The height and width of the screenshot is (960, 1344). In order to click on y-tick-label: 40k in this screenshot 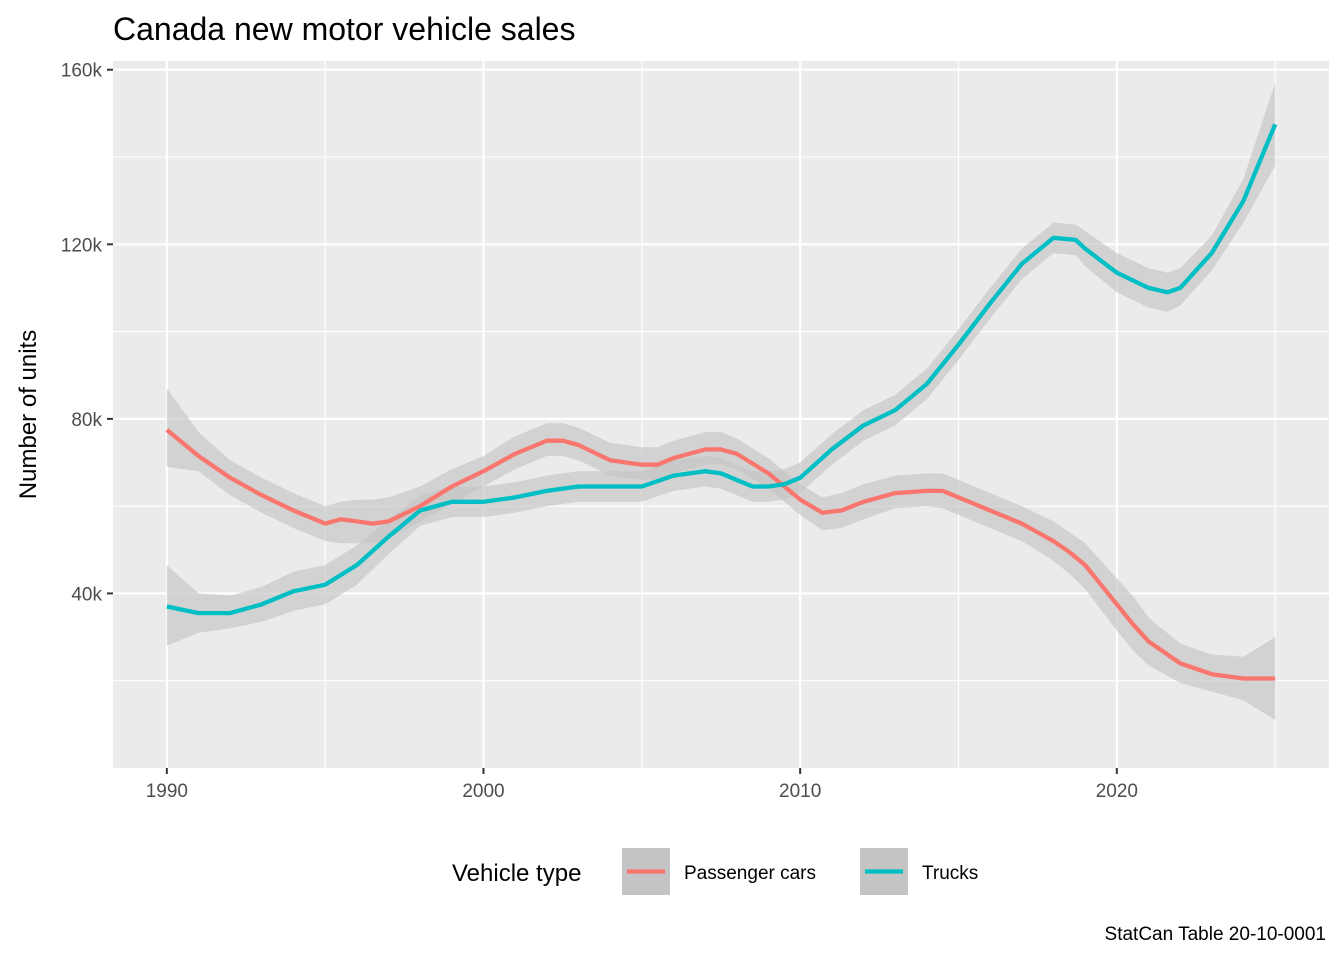, I will do `click(86, 594)`.